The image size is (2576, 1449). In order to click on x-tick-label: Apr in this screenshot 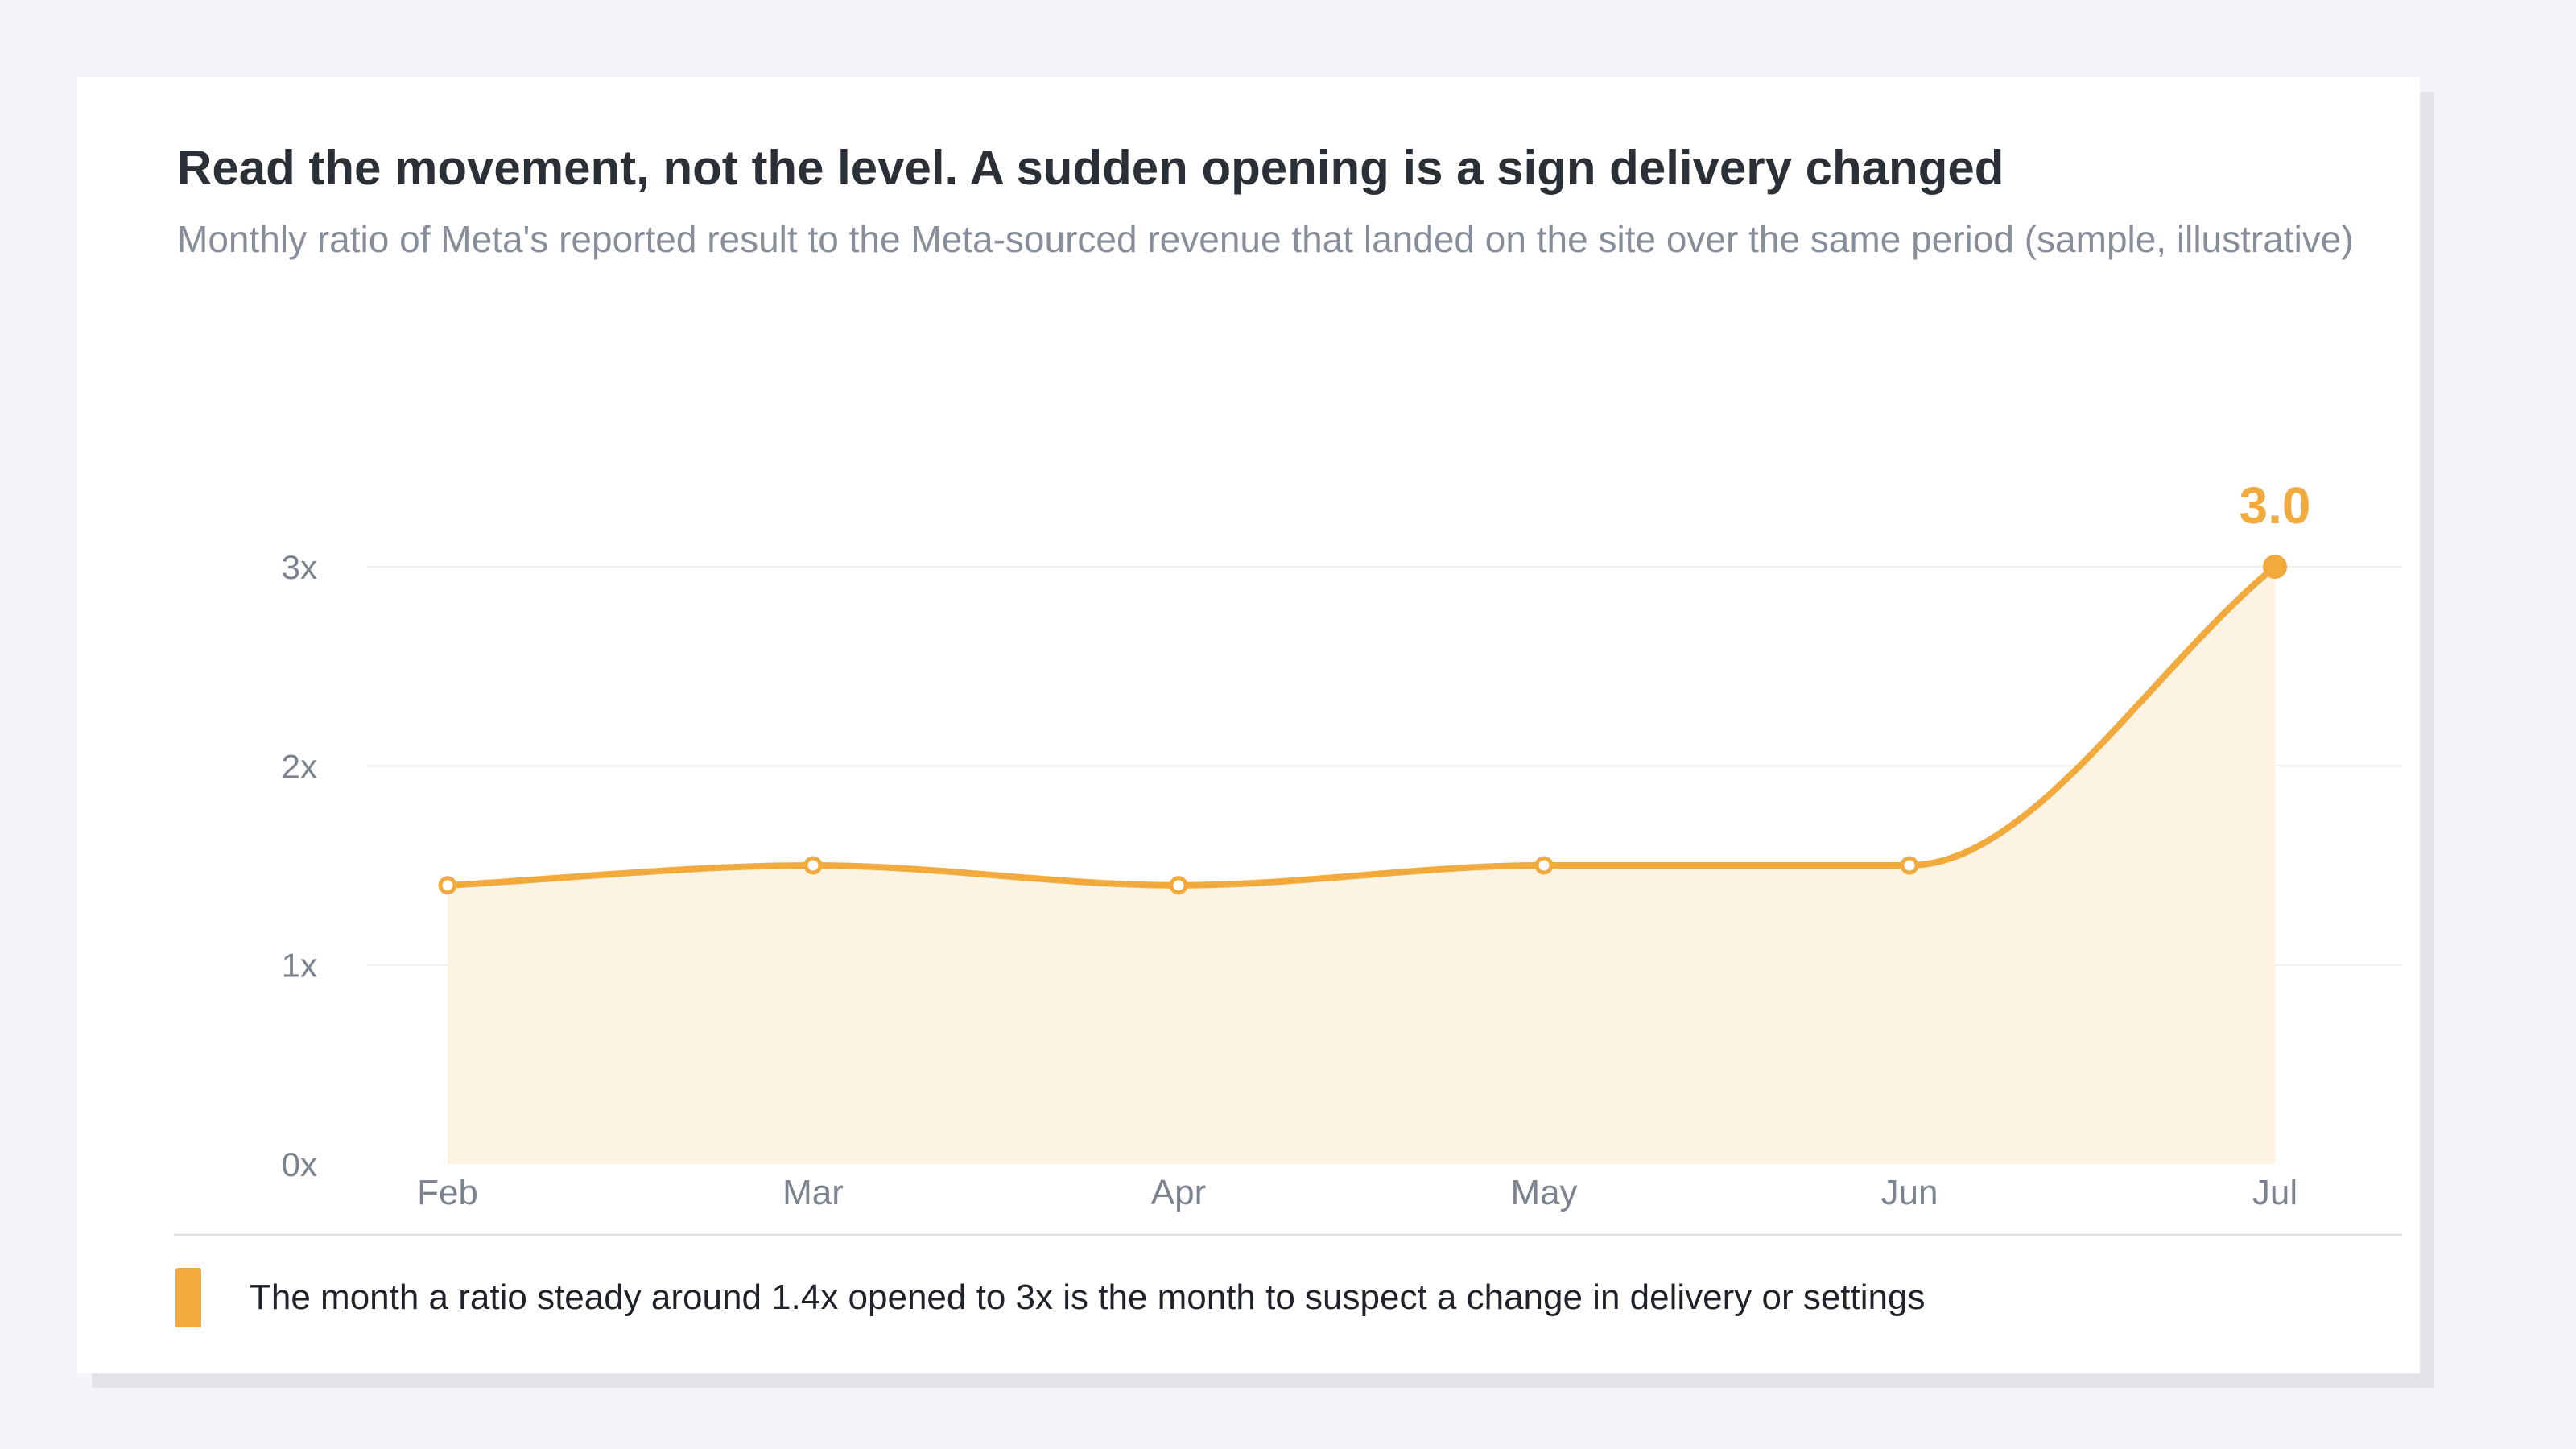, I will do `click(1178, 1192)`.